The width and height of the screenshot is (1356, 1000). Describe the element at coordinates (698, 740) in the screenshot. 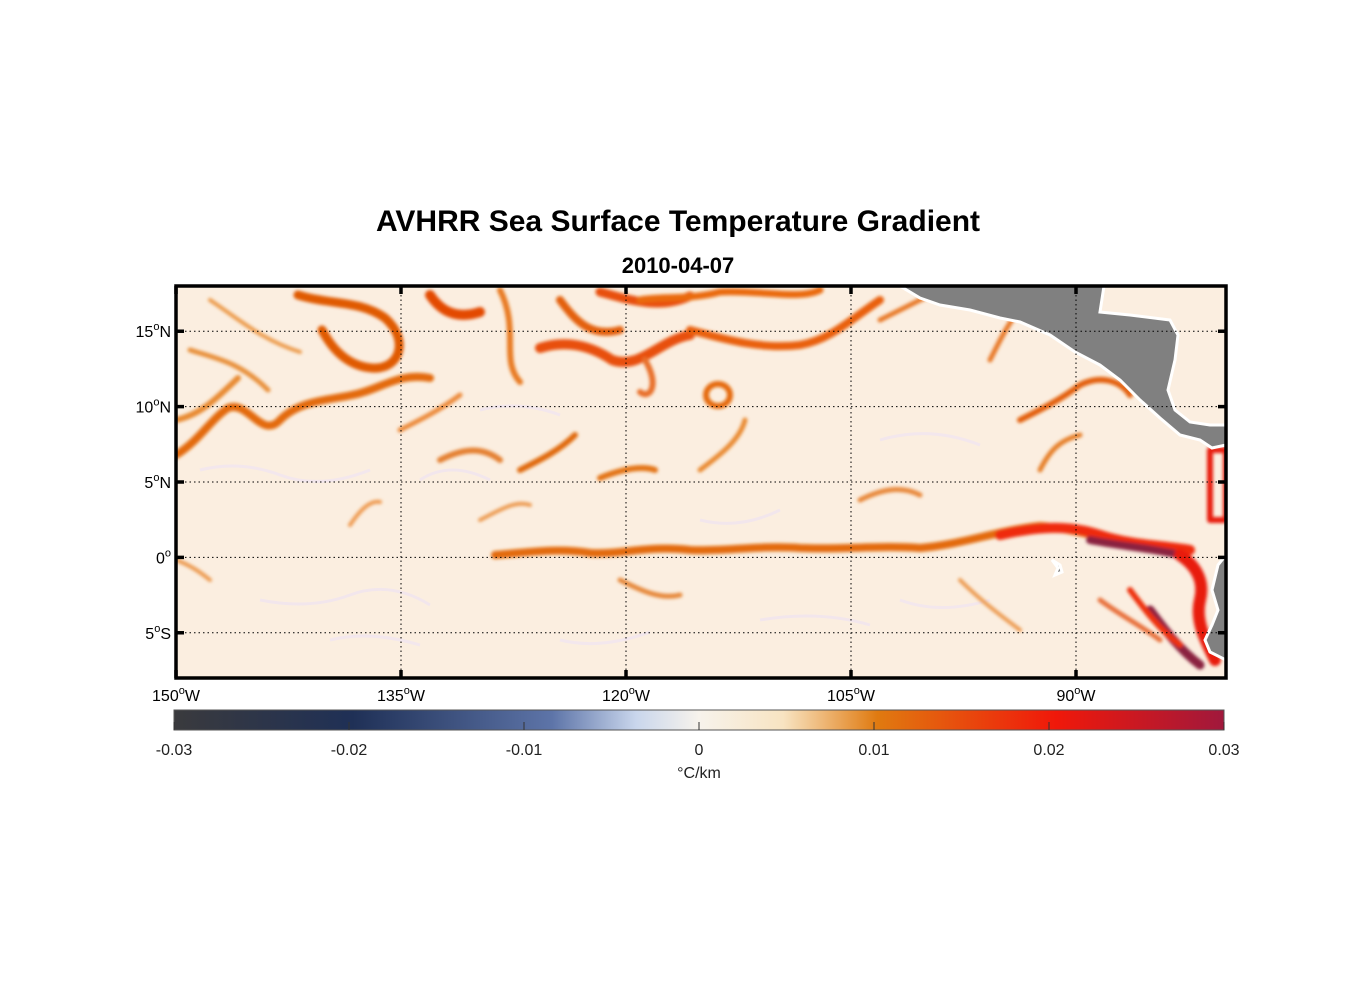

I see `colorbar-ticks: -0.03 -0.02 -0.01 0 0.01 0.02 0.03` at that location.